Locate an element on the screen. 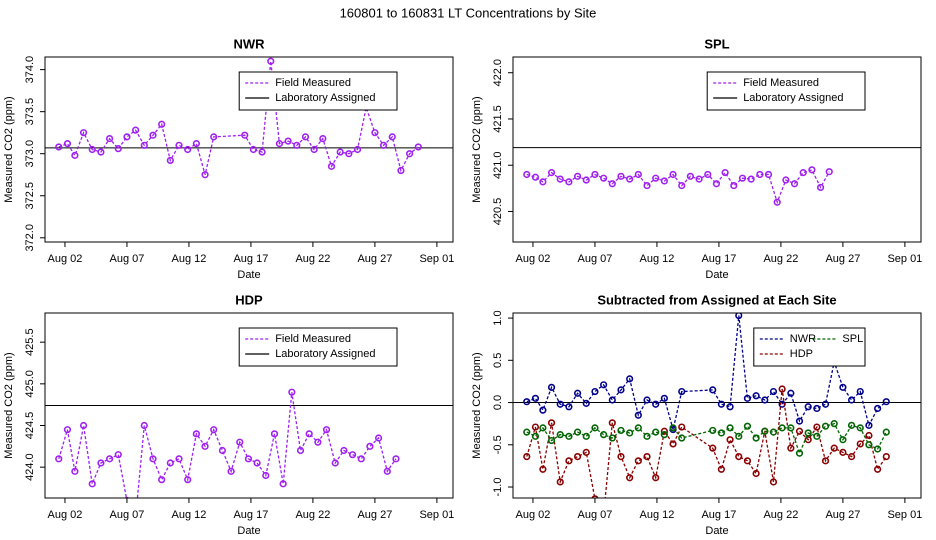 The width and height of the screenshot is (936, 540). y-tick-label: 421.5 is located at coordinates (498, 119).